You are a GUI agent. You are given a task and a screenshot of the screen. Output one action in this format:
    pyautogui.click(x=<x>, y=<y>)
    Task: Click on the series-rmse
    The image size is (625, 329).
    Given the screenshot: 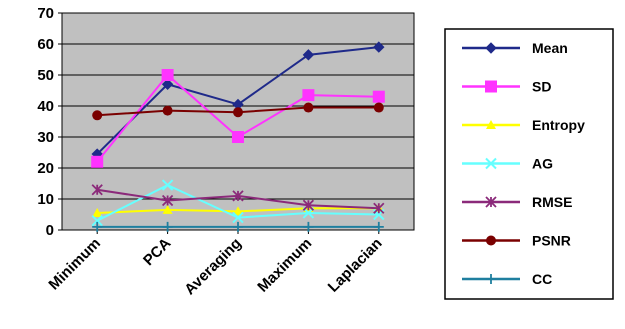 What is the action you would take?
    pyautogui.click(x=238, y=199)
    